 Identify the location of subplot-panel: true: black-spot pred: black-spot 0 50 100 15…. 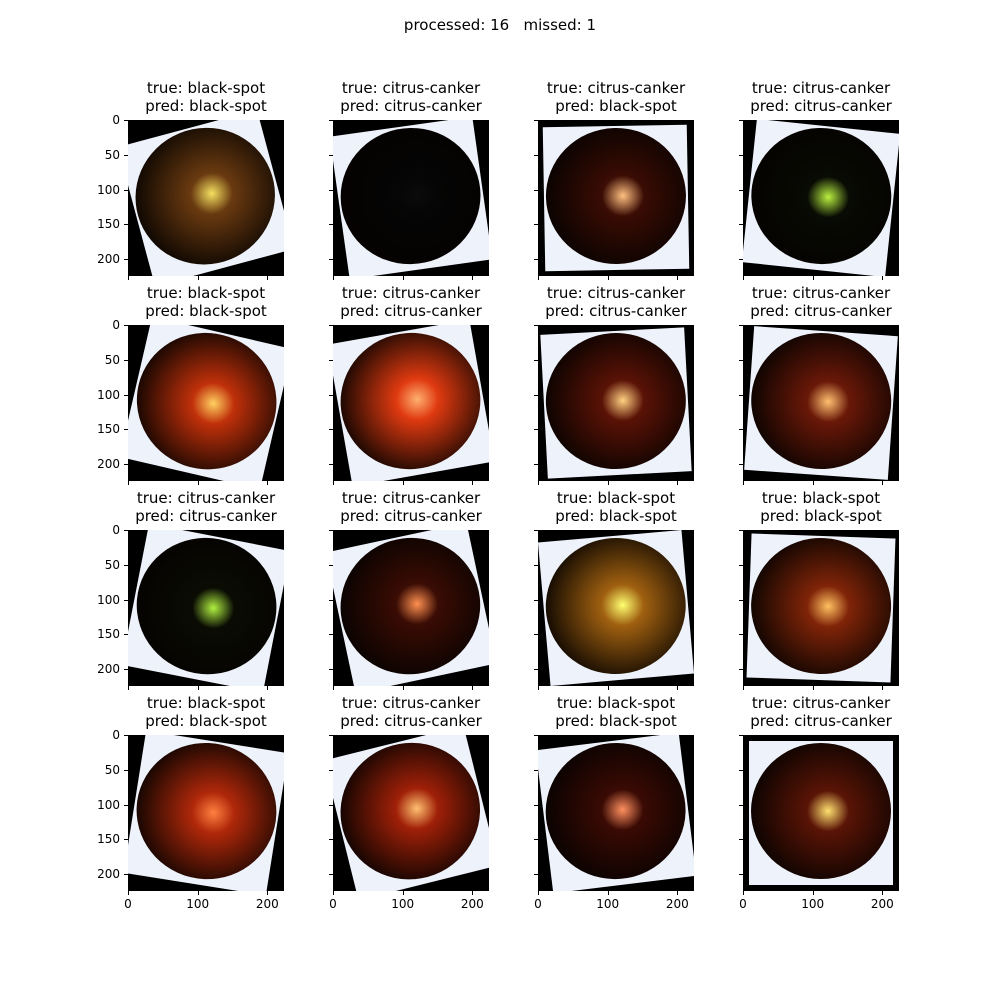
(190, 179).